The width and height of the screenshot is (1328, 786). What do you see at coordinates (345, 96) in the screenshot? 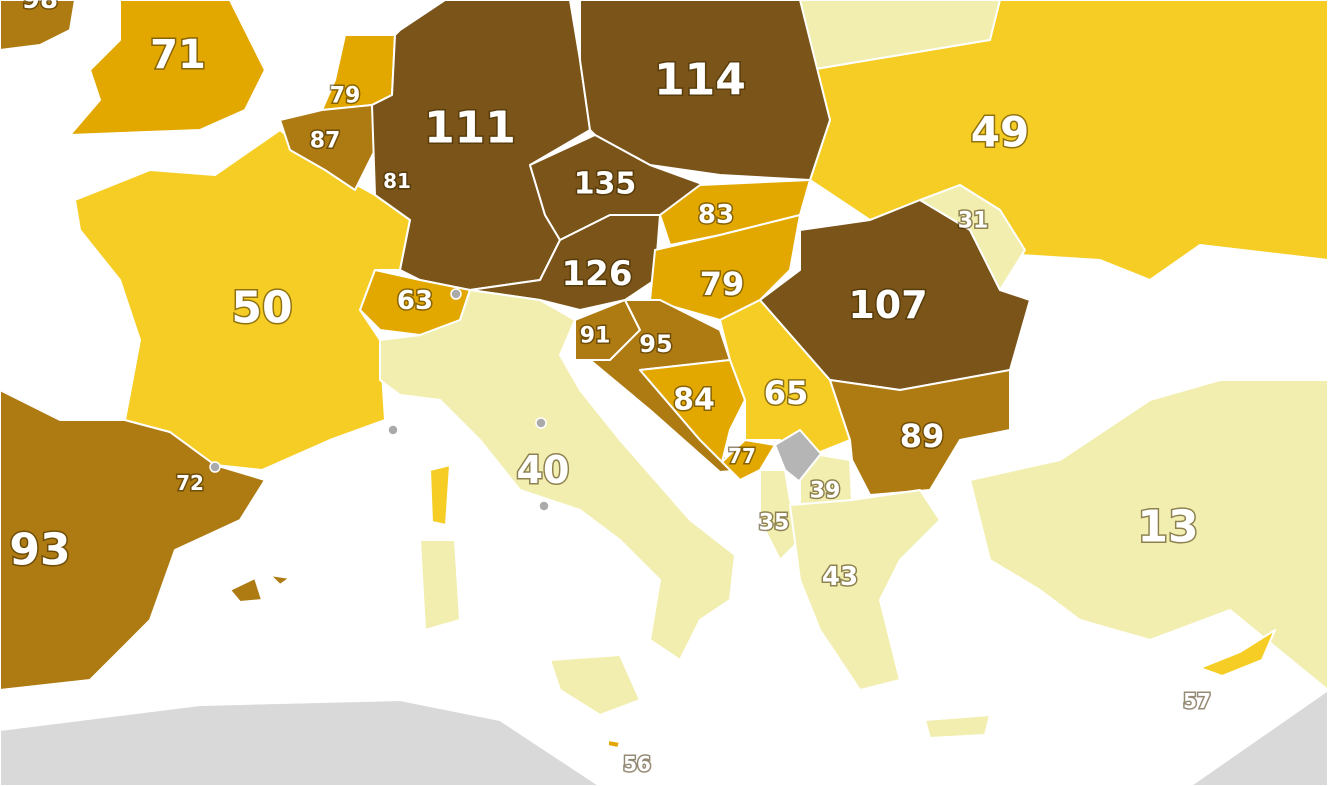
I see `value-label-netherlands: 79` at bounding box center [345, 96].